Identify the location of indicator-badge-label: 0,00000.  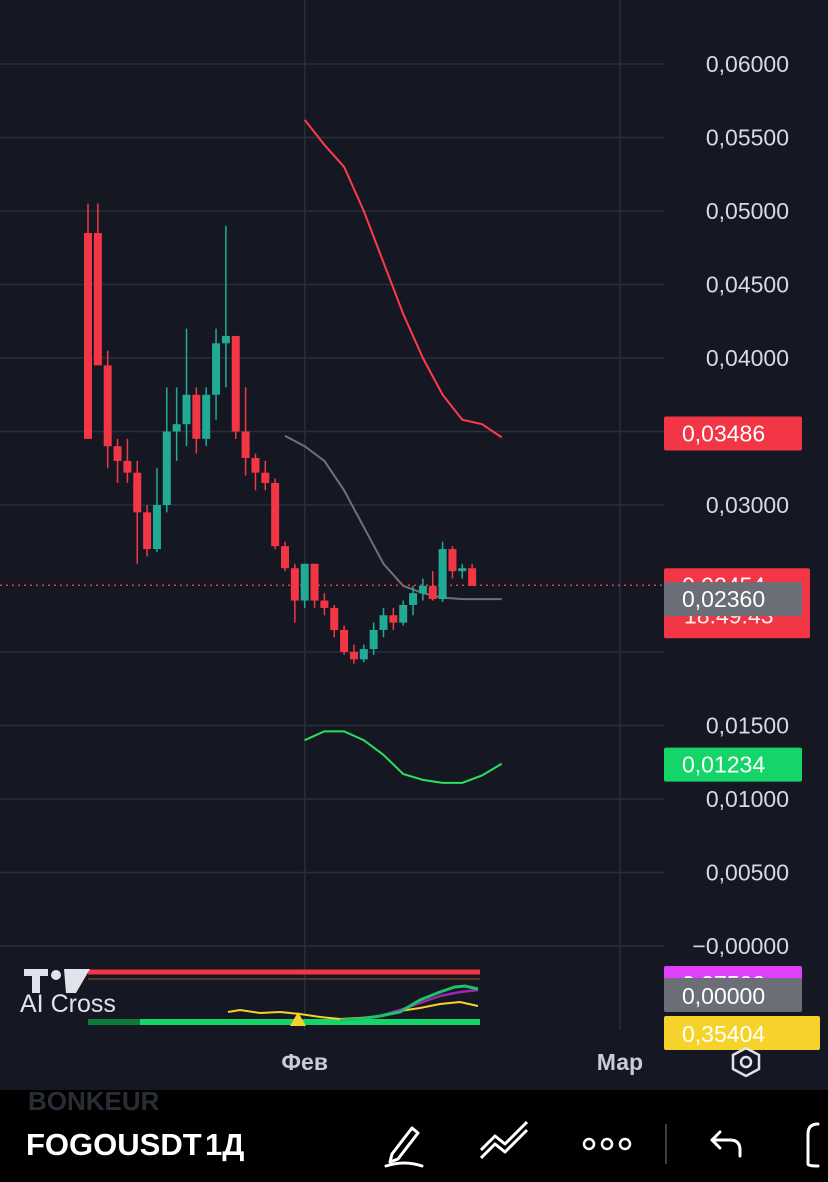
(723, 996).